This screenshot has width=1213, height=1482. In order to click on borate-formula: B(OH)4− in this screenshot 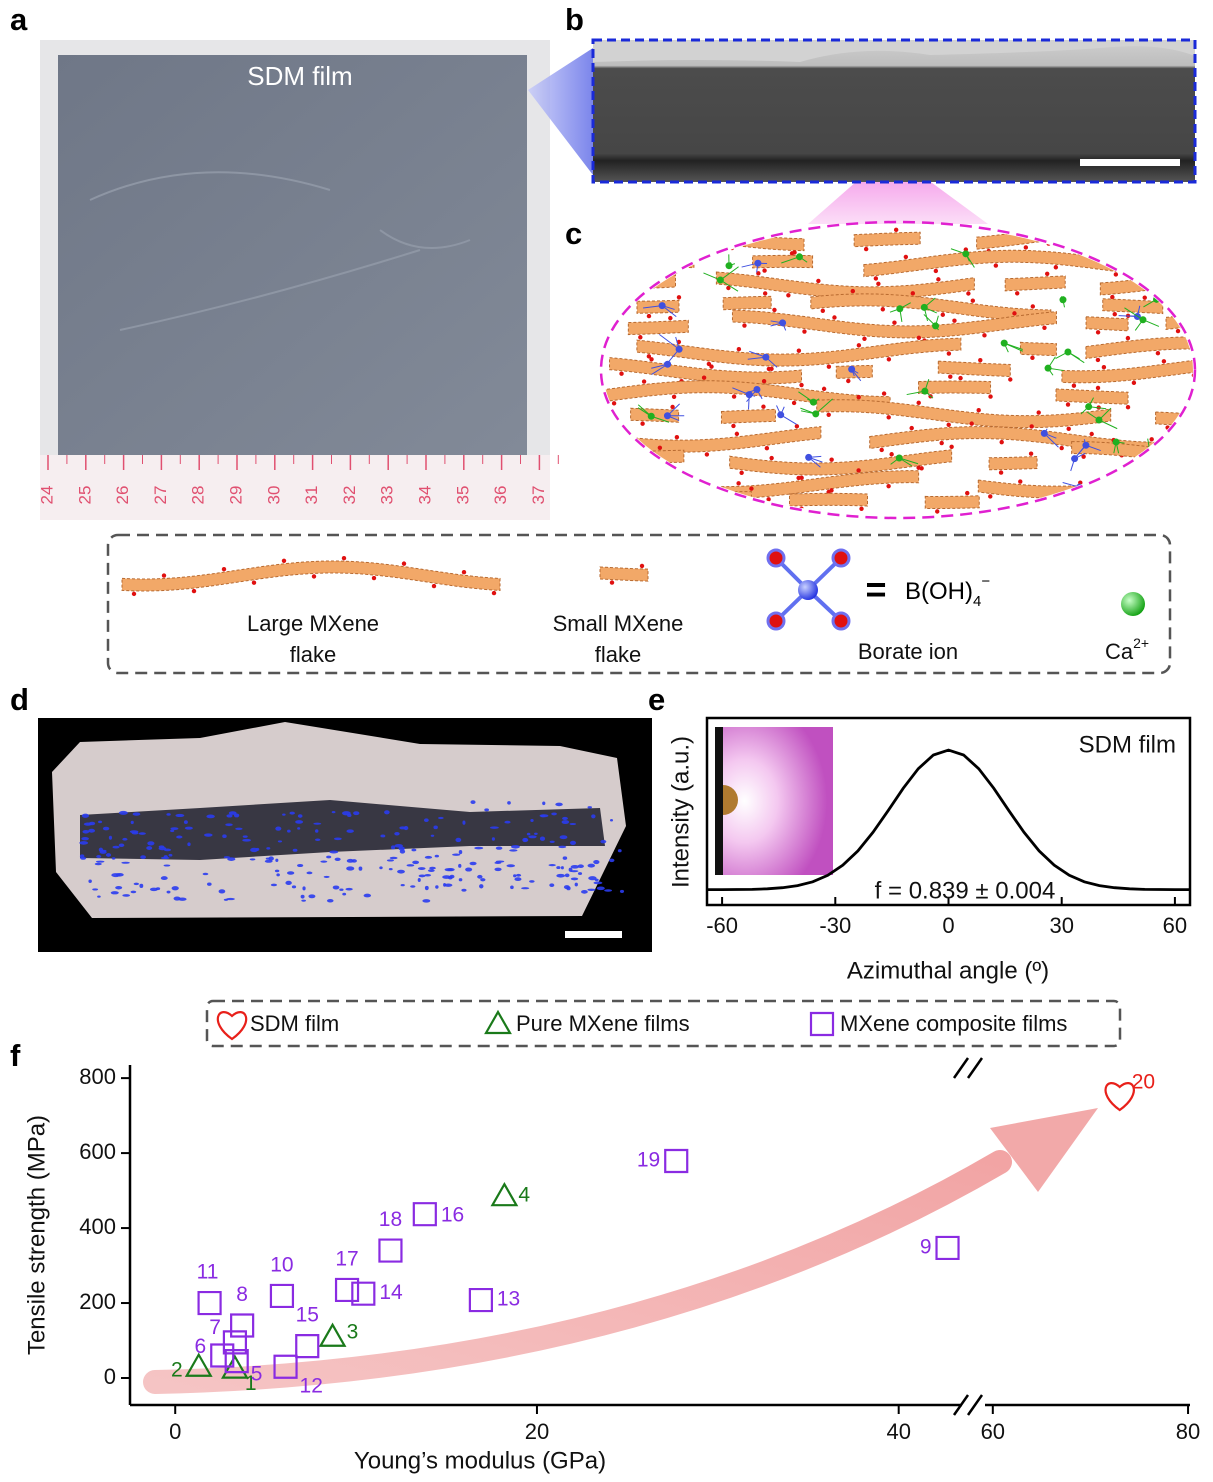, I will do `click(947, 591)`.